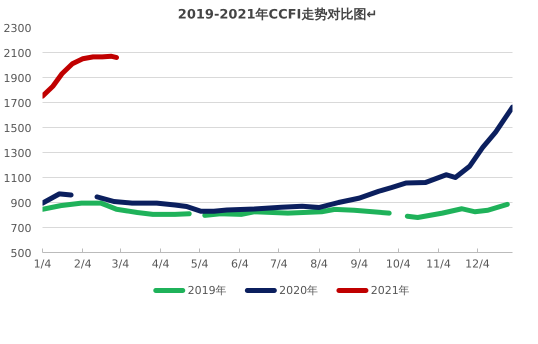  What do you see at coordinates (21, 228) in the screenshot?
I see `y-tick-label: 700` at bounding box center [21, 228].